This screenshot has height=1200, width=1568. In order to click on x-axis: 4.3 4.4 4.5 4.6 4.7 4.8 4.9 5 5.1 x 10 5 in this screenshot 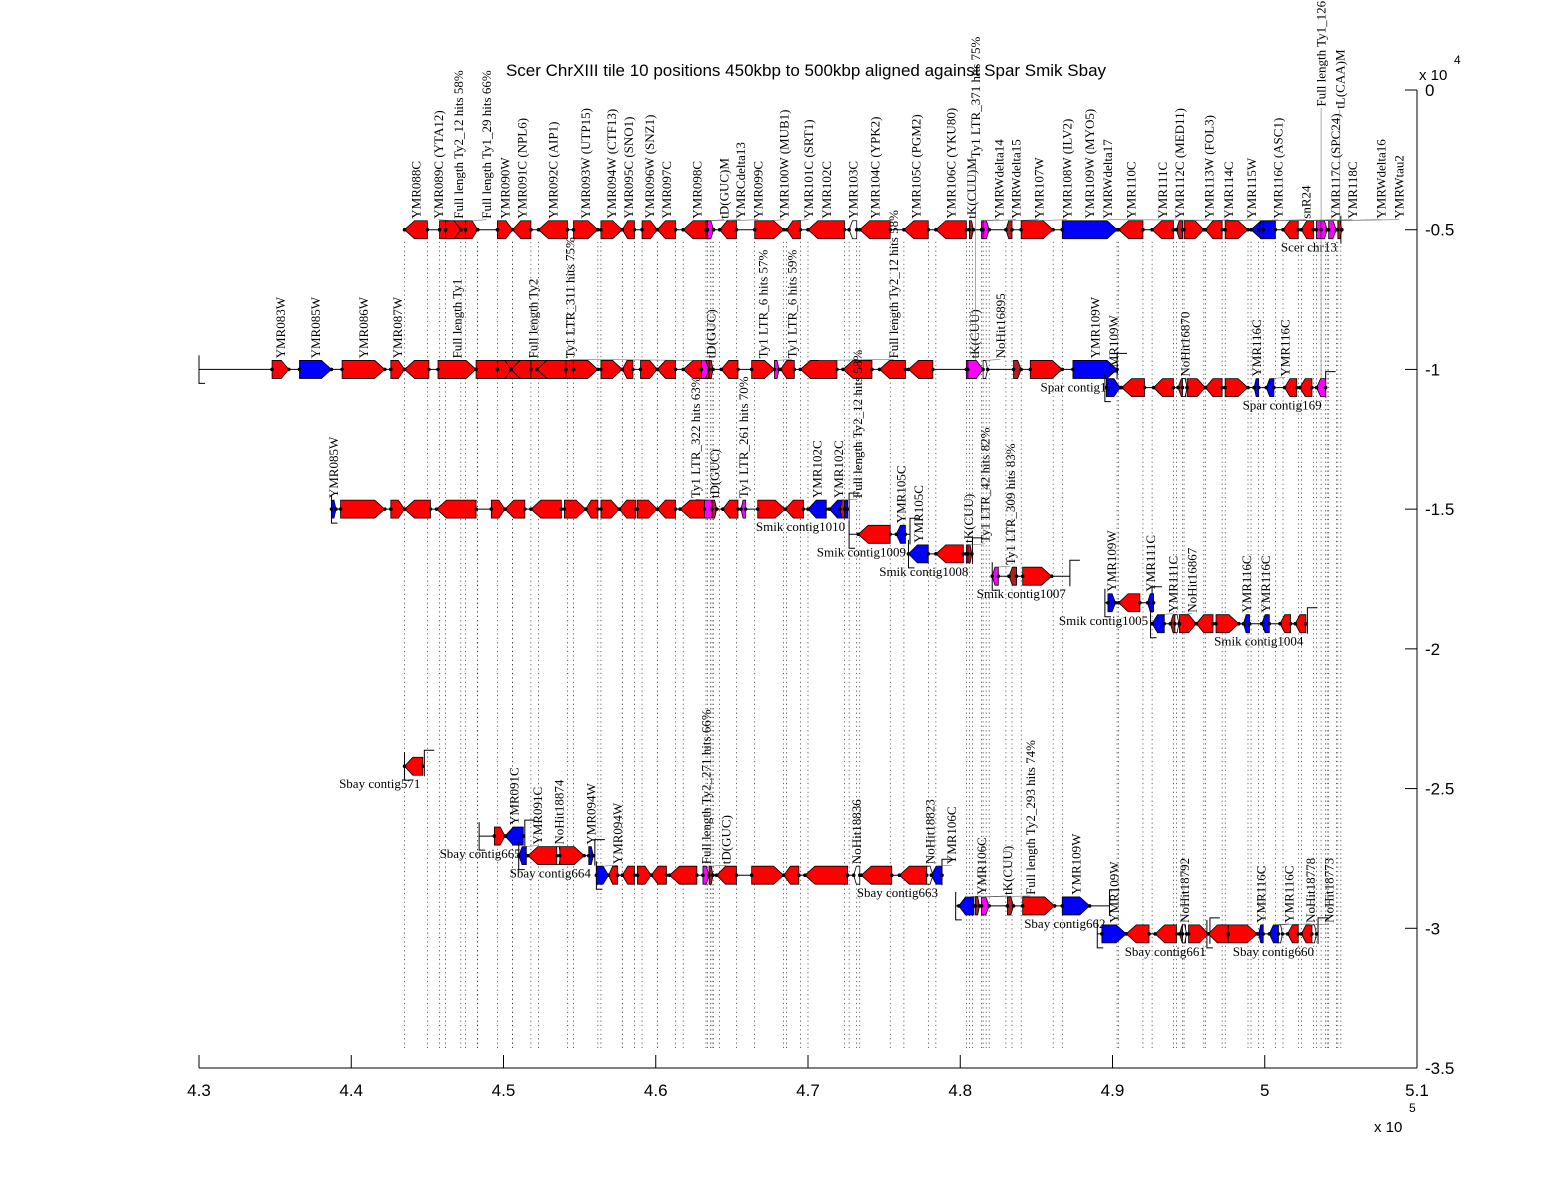, I will do `click(808, 1095)`.